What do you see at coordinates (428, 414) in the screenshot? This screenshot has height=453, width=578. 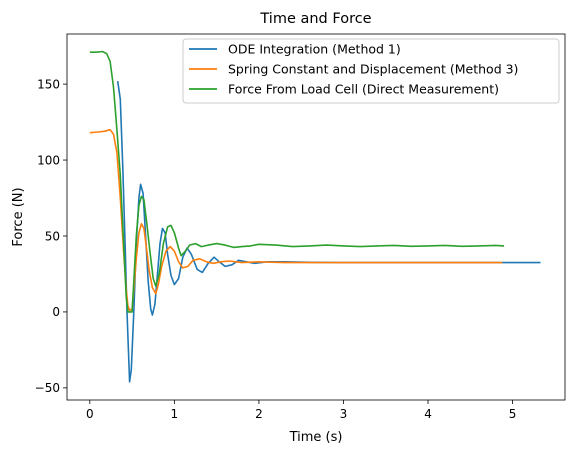 I see `x-tick-label: 4` at bounding box center [428, 414].